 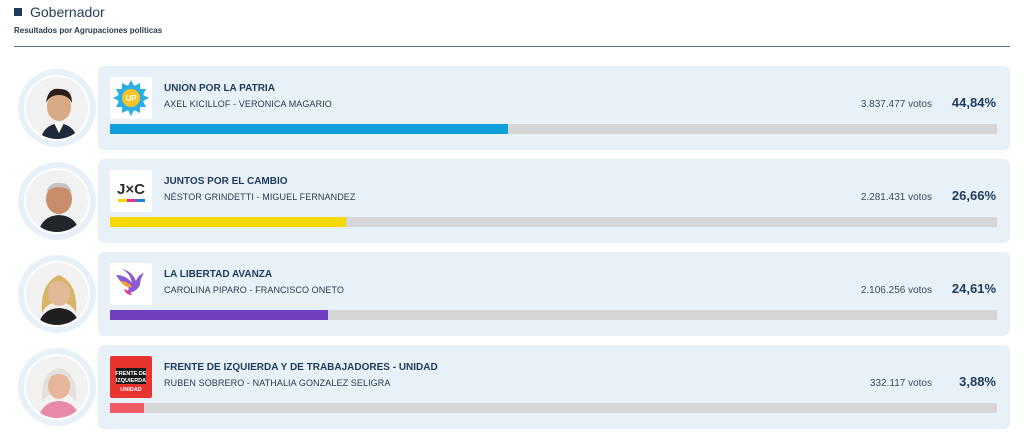 What do you see at coordinates (973, 102) in the screenshot?
I see `vote-percentage: 44,84%` at bounding box center [973, 102].